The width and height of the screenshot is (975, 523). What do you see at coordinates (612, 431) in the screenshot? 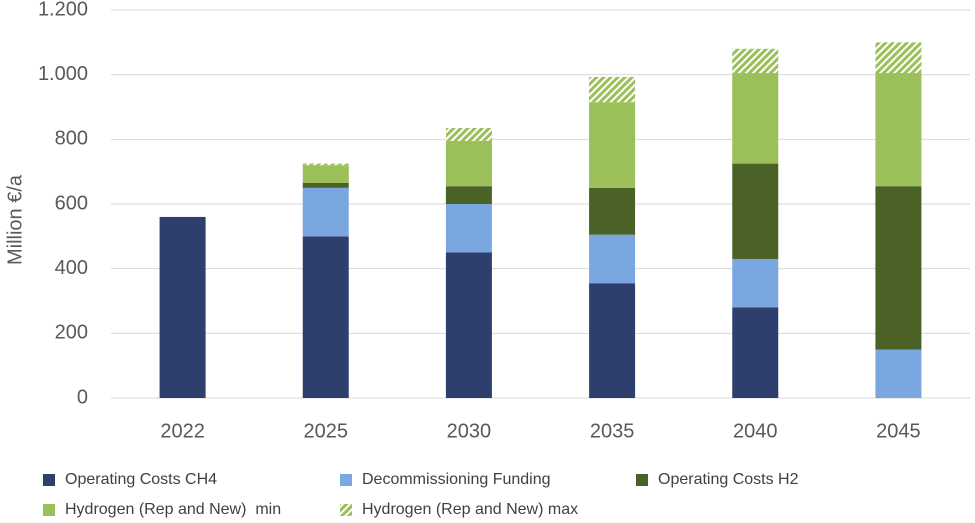
I see `x-tick-label: 2035` at bounding box center [612, 431].